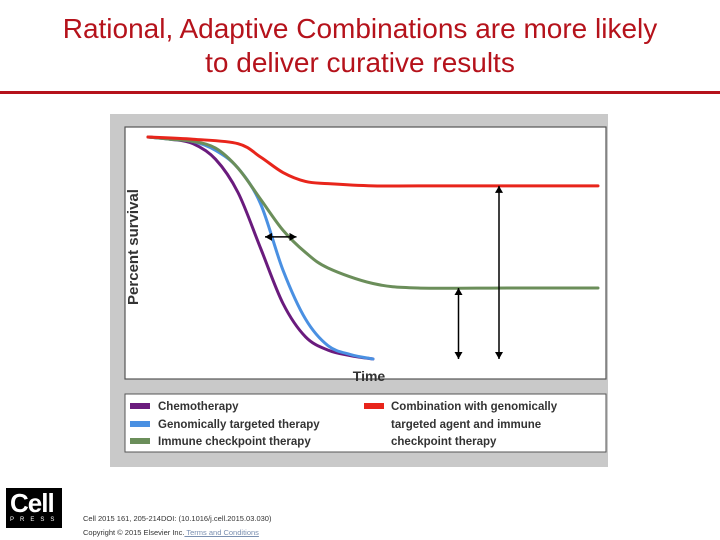  I want to click on legend-label-immune: Immune checkpoint therapy, so click(234, 442).